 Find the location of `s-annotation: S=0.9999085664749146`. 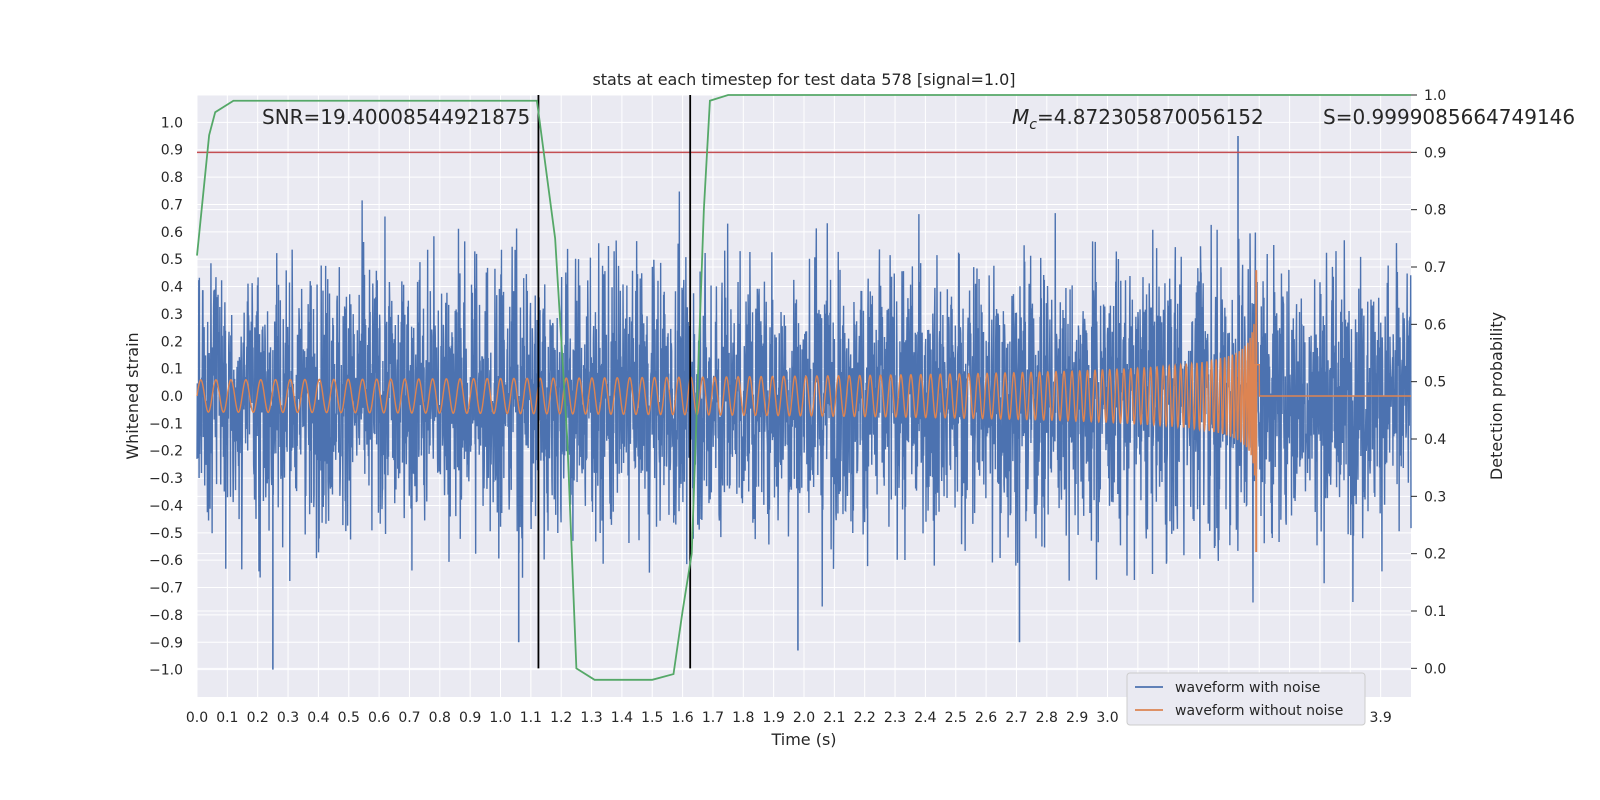

s-annotation: S=0.9999085664749146 is located at coordinates (1449, 117).